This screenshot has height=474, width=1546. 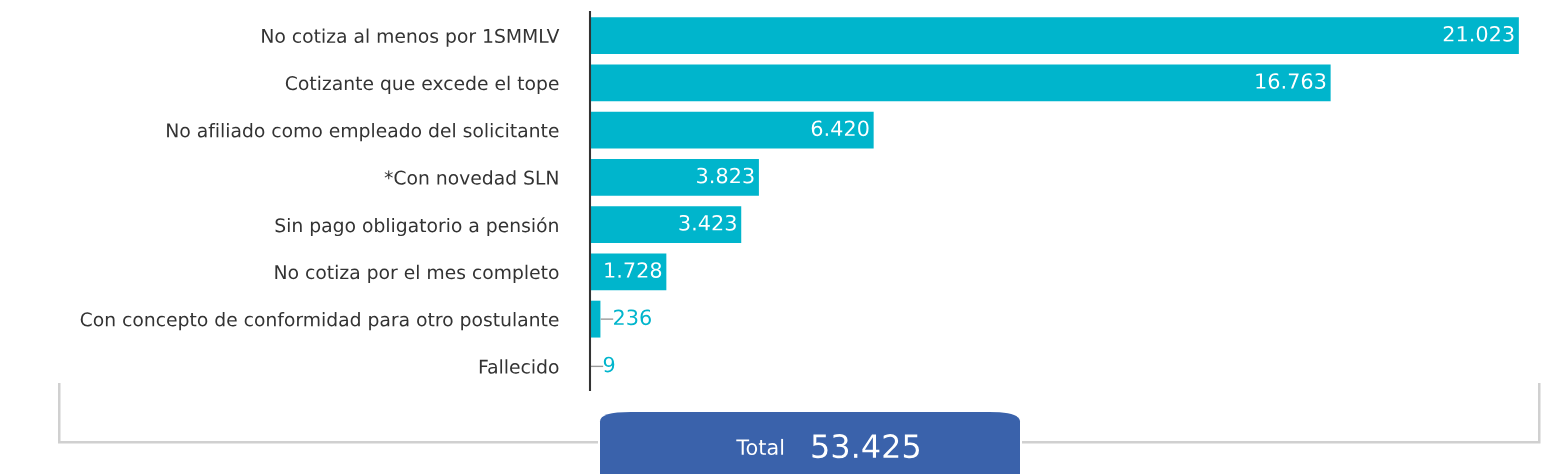 What do you see at coordinates (319, 321) in the screenshot?
I see `y-tick-label: Con concepto de conformidad para otro postulante` at bounding box center [319, 321].